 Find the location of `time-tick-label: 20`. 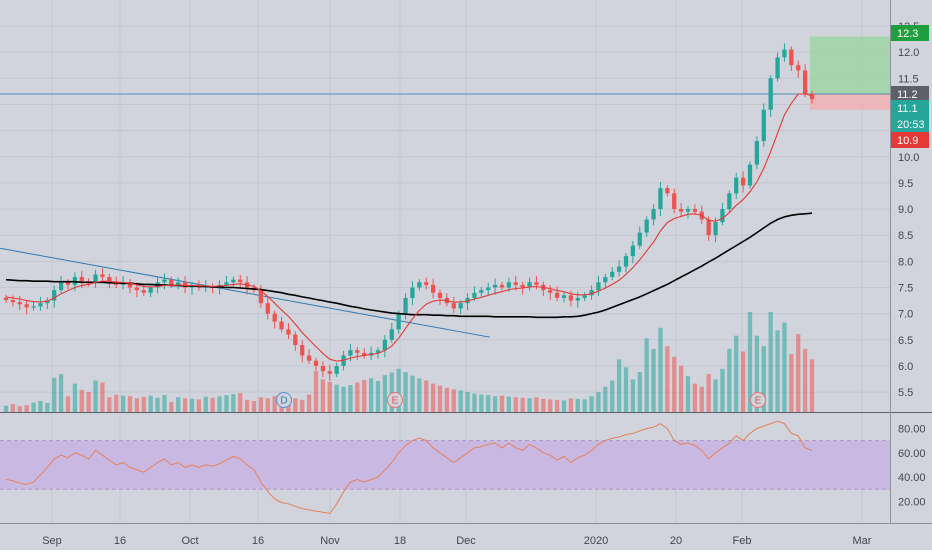

time-tick-label: 20 is located at coordinates (676, 541).